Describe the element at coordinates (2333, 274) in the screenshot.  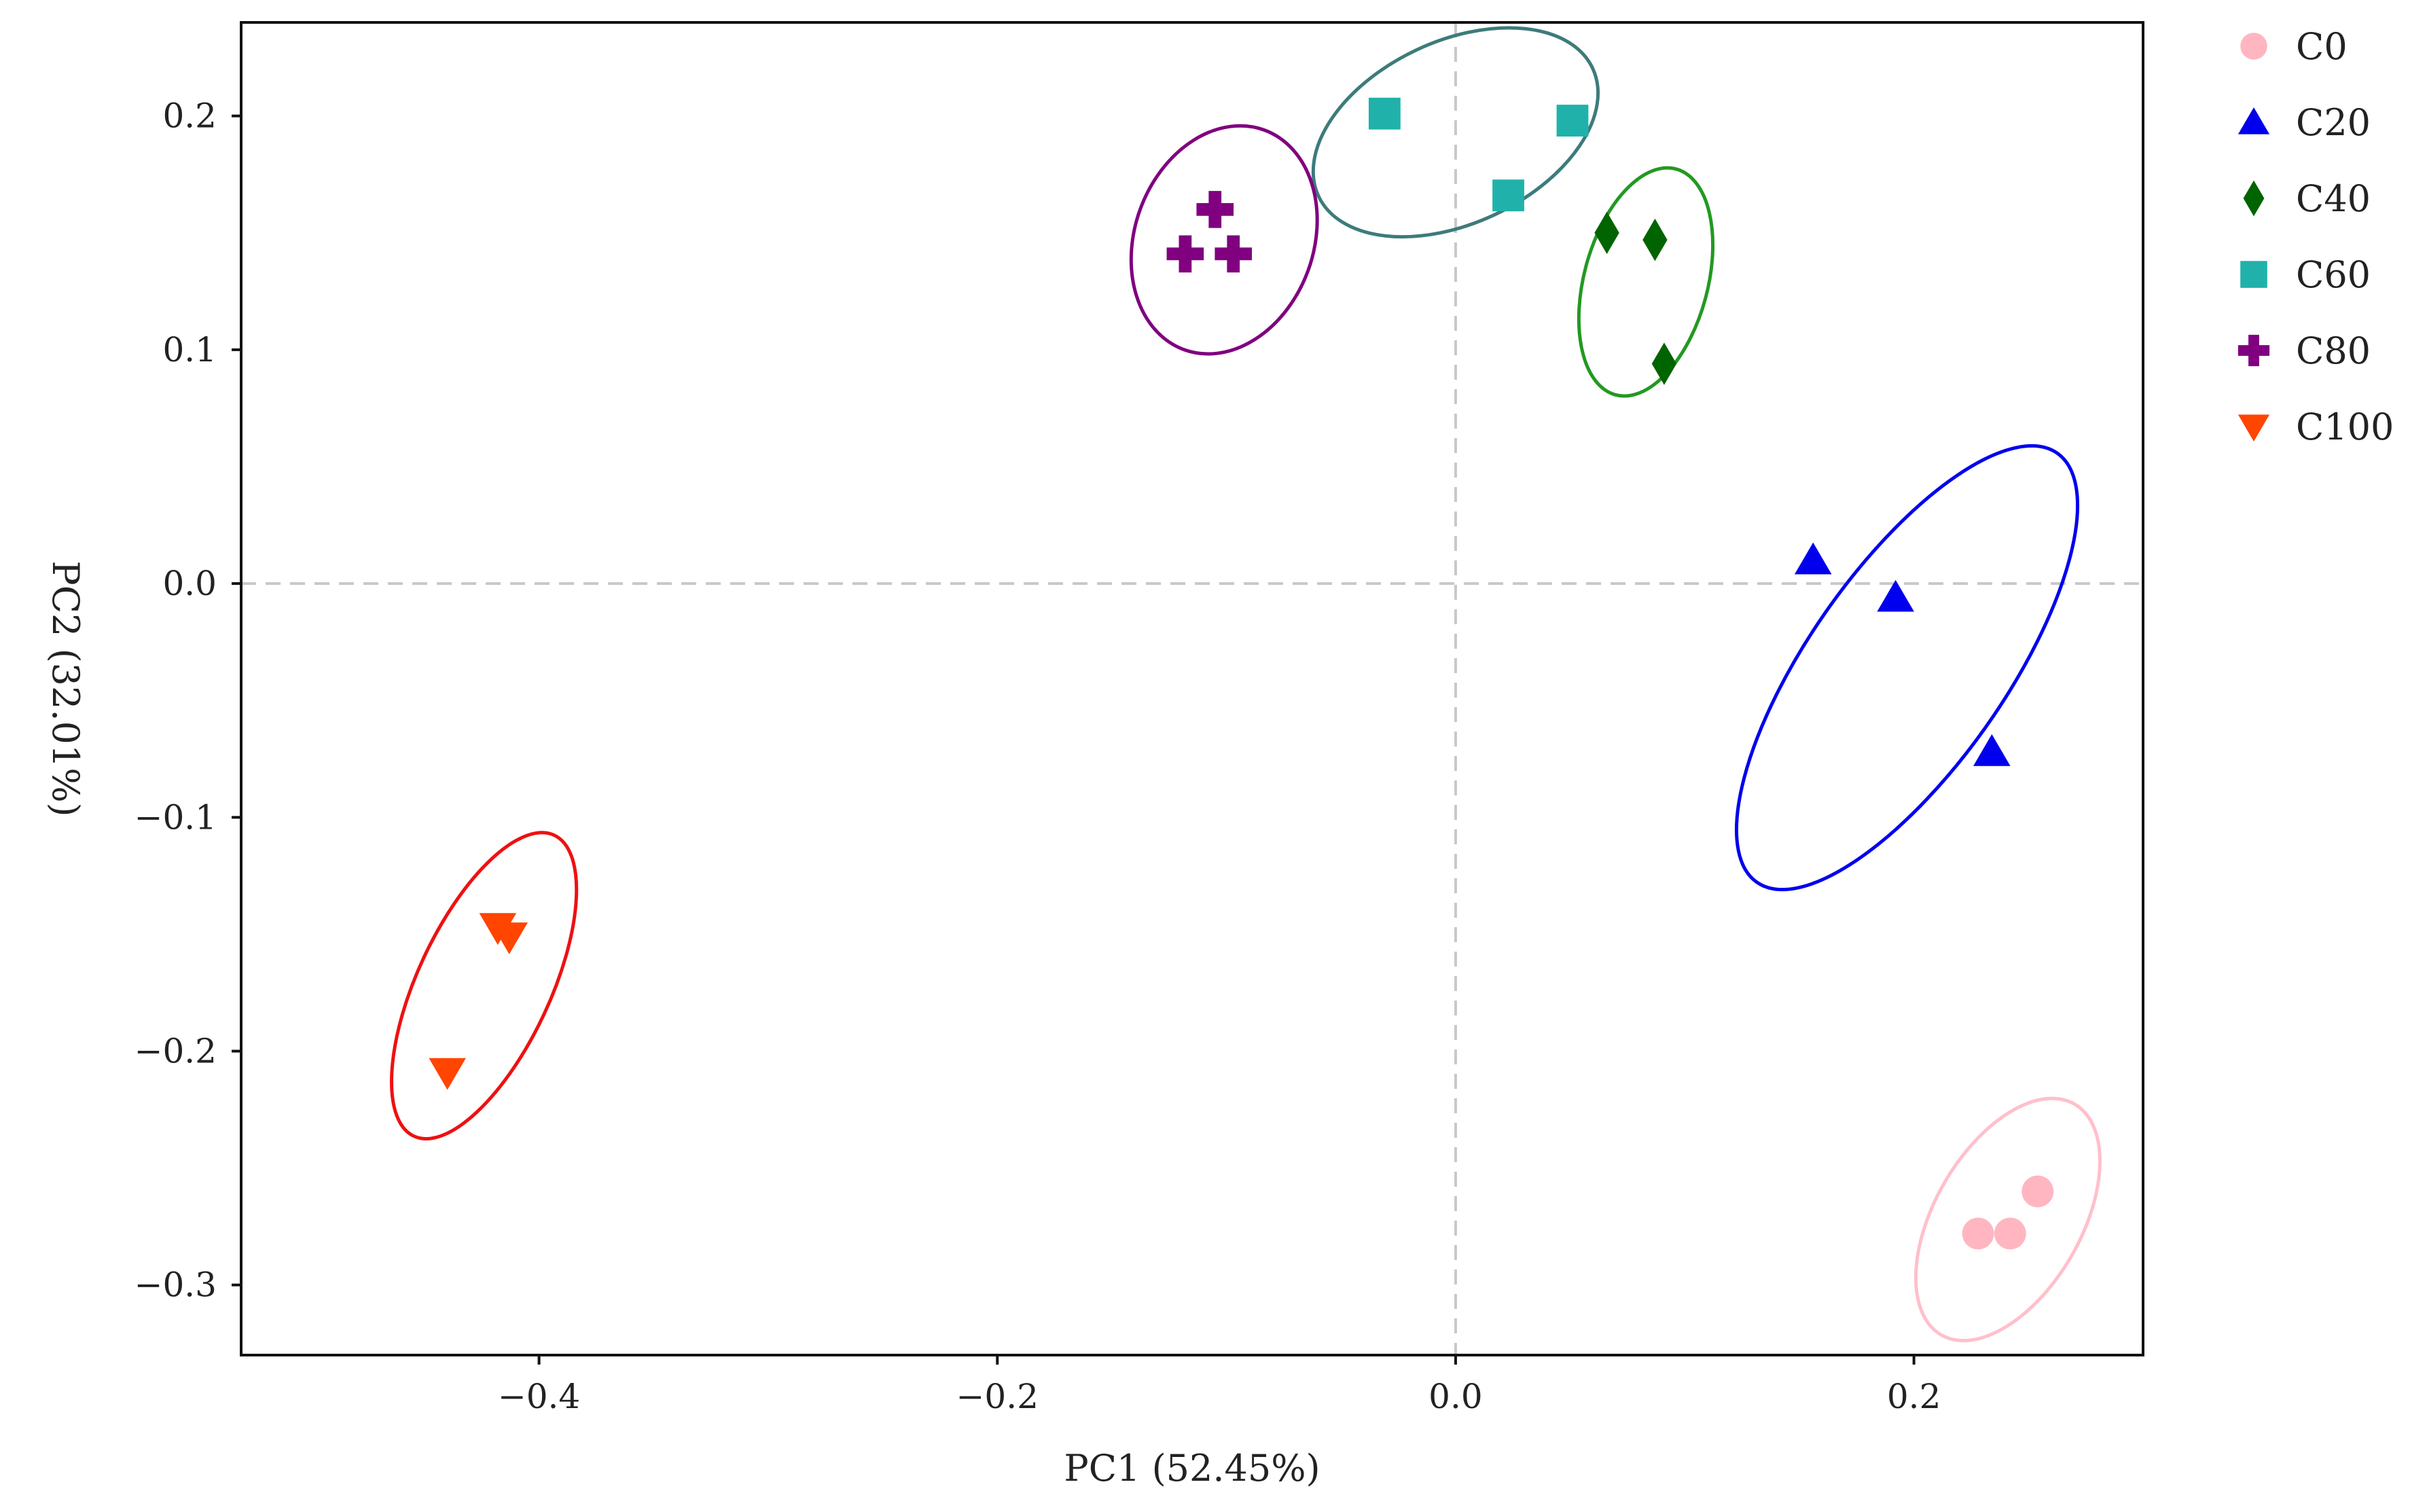
I see `legend-label-c60: C60` at that location.